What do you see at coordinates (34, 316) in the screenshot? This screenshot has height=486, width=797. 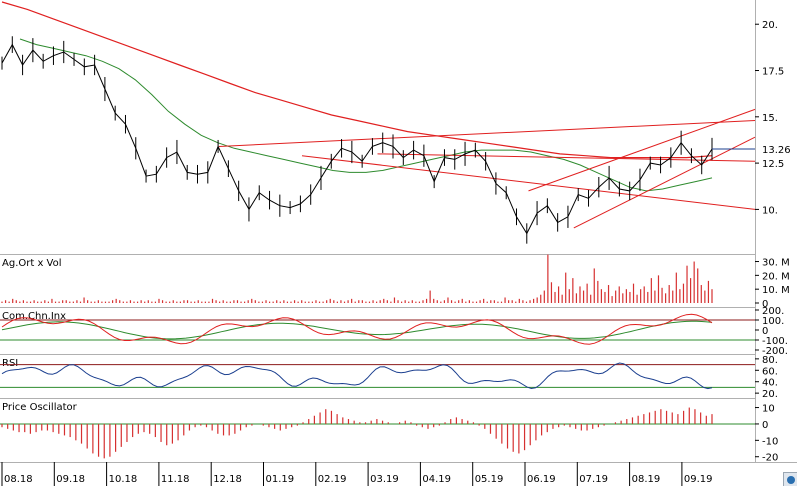 I see `cci-panel-title: Com.Chn.Inx` at bounding box center [34, 316].